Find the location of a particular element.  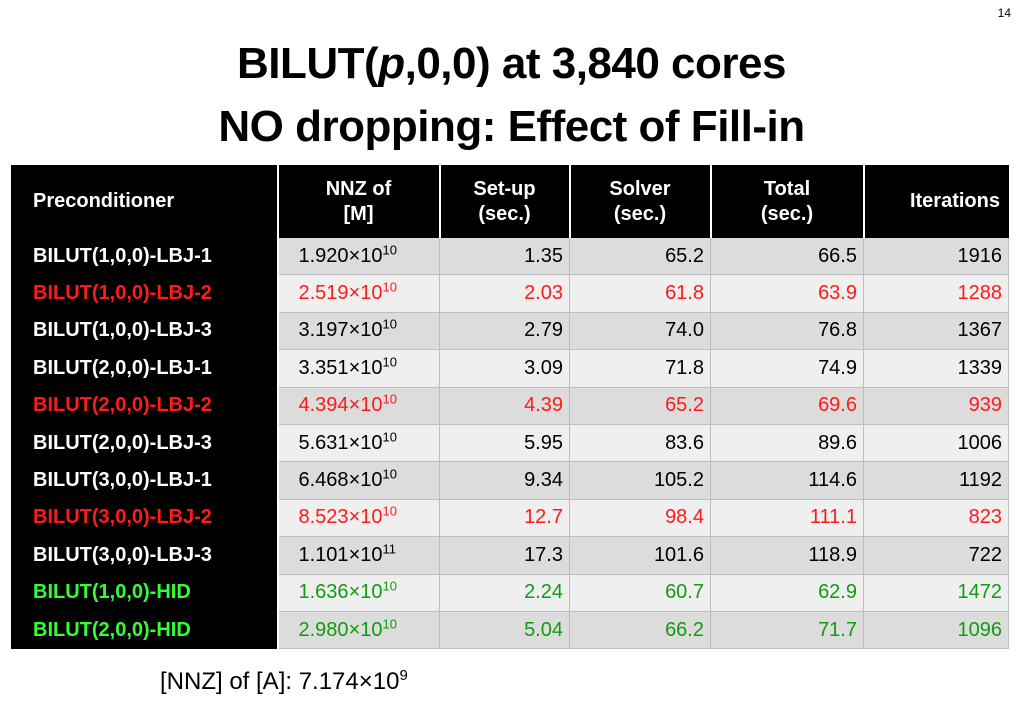

cell-setup: 1.35 is located at coordinates (504, 256).